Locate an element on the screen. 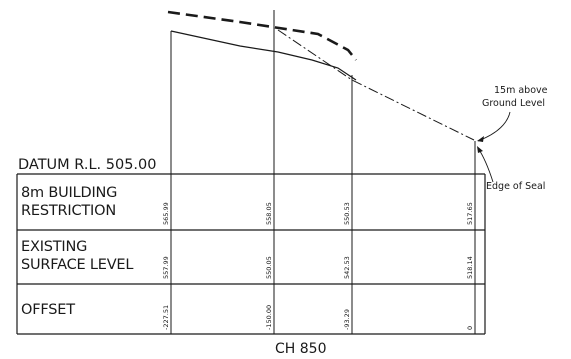  above-ground-dashdot-line is located at coordinates (376, 85).